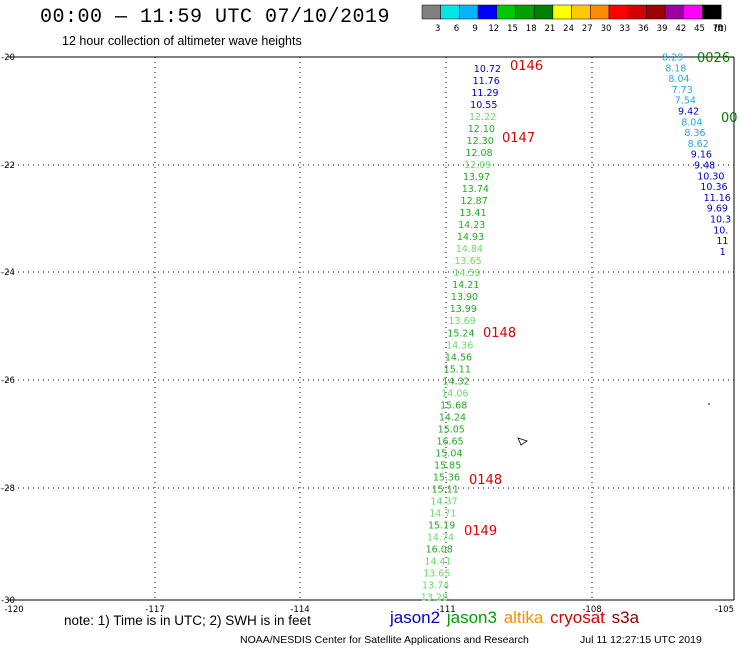 This screenshot has height=650, width=740. I want to click on wave-height-value: 15.19, so click(441, 525).